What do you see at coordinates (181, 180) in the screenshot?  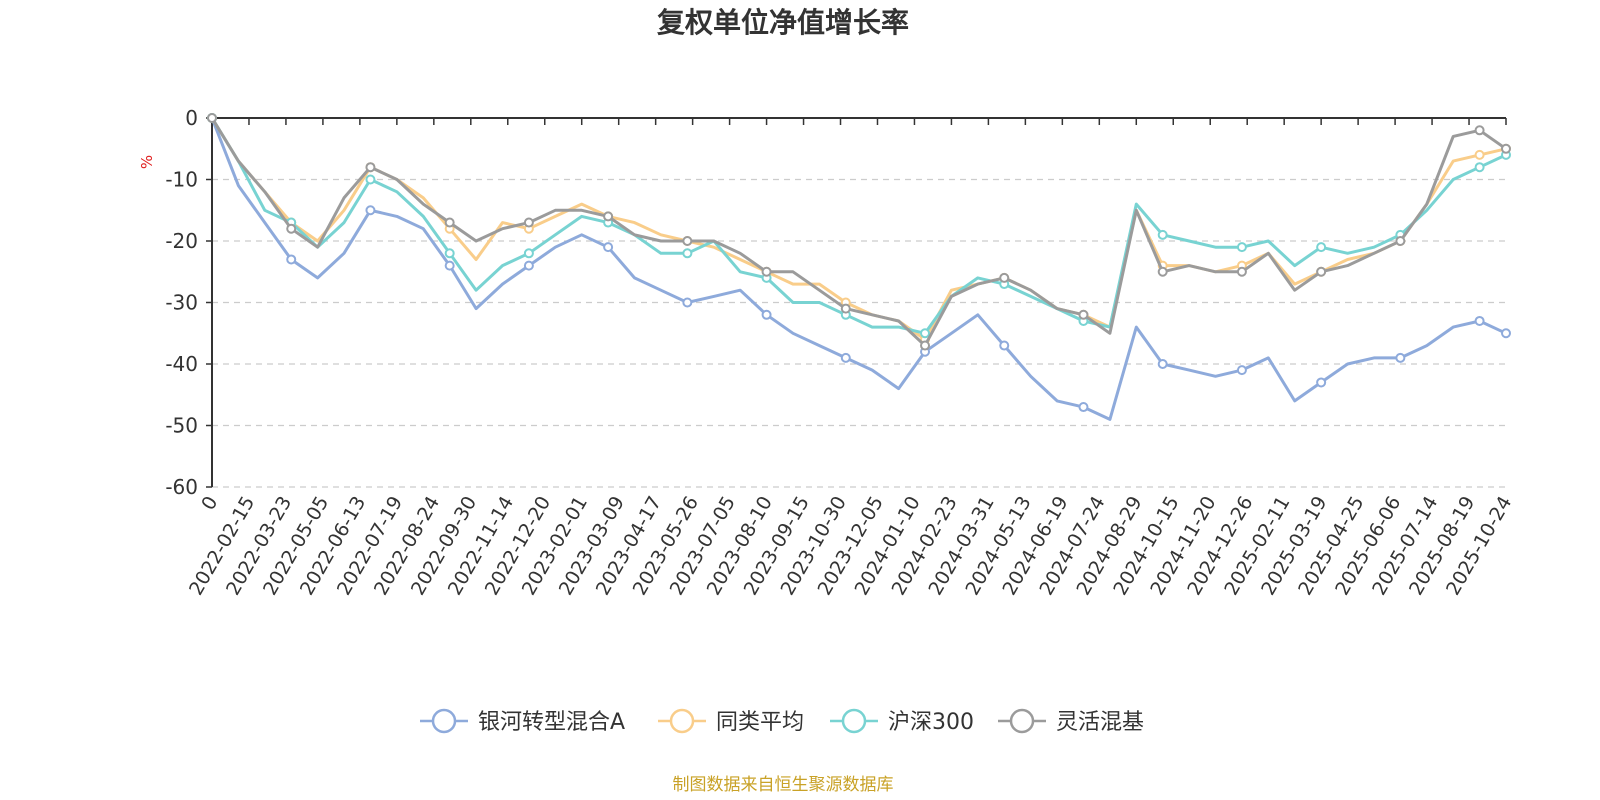 I see `y-tick-label: -10` at bounding box center [181, 180].